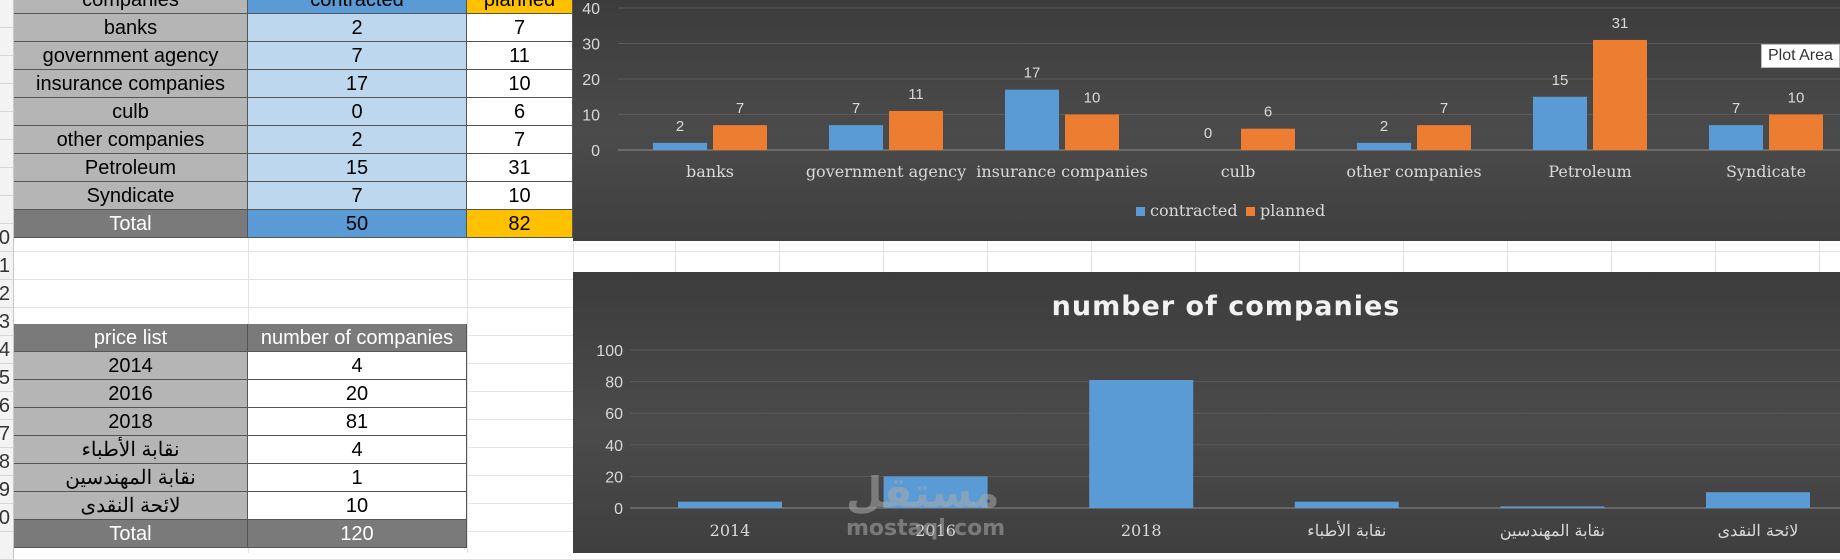 The height and width of the screenshot is (560, 1840). Describe the element at coordinates (131, 28) in the screenshot. I see `company-name-cell: banks` at that location.